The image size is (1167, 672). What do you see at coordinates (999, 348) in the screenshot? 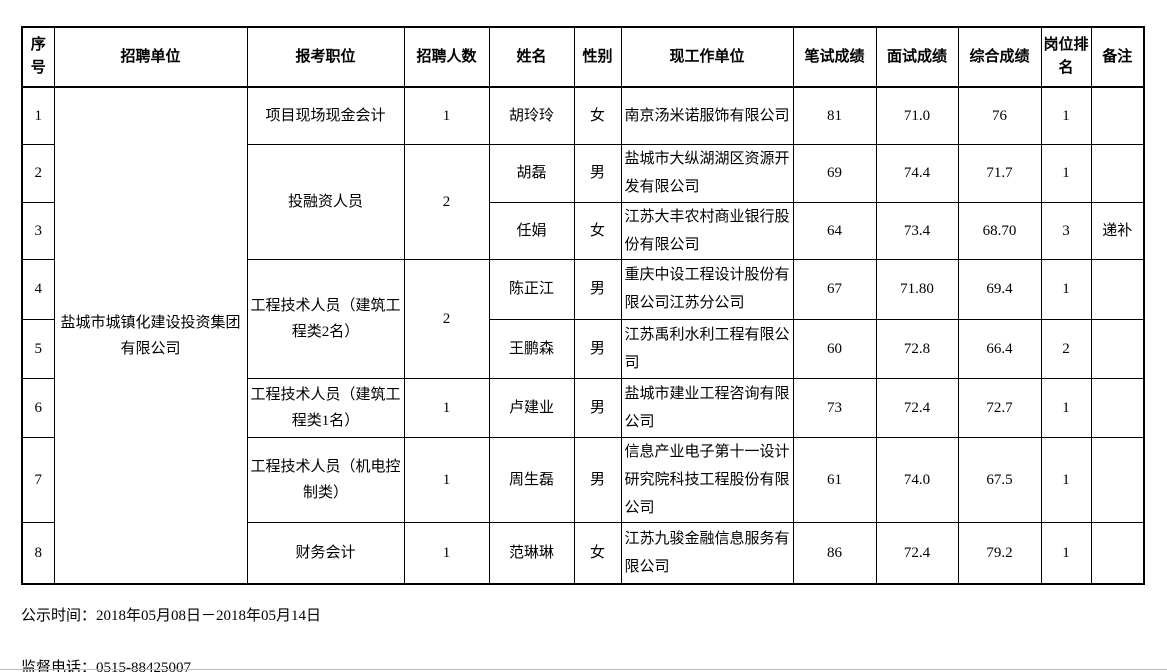
I see `cell-overall-score: 66.4` at bounding box center [999, 348].